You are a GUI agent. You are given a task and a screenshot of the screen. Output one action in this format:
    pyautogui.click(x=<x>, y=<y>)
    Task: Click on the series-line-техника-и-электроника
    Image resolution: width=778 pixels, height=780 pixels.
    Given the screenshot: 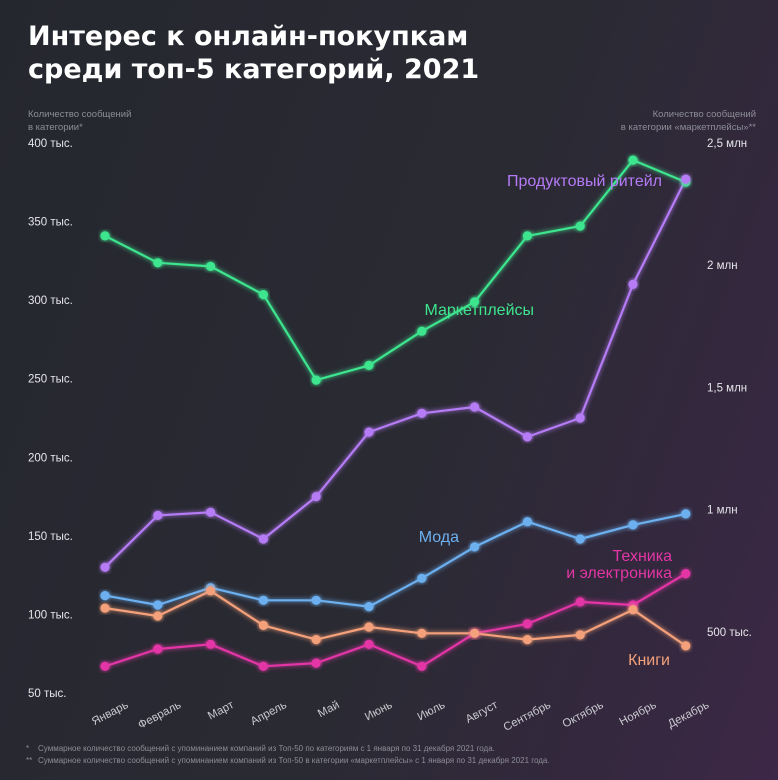 What is the action you would take?
    pyautogui.click(x=395, y=620)
    